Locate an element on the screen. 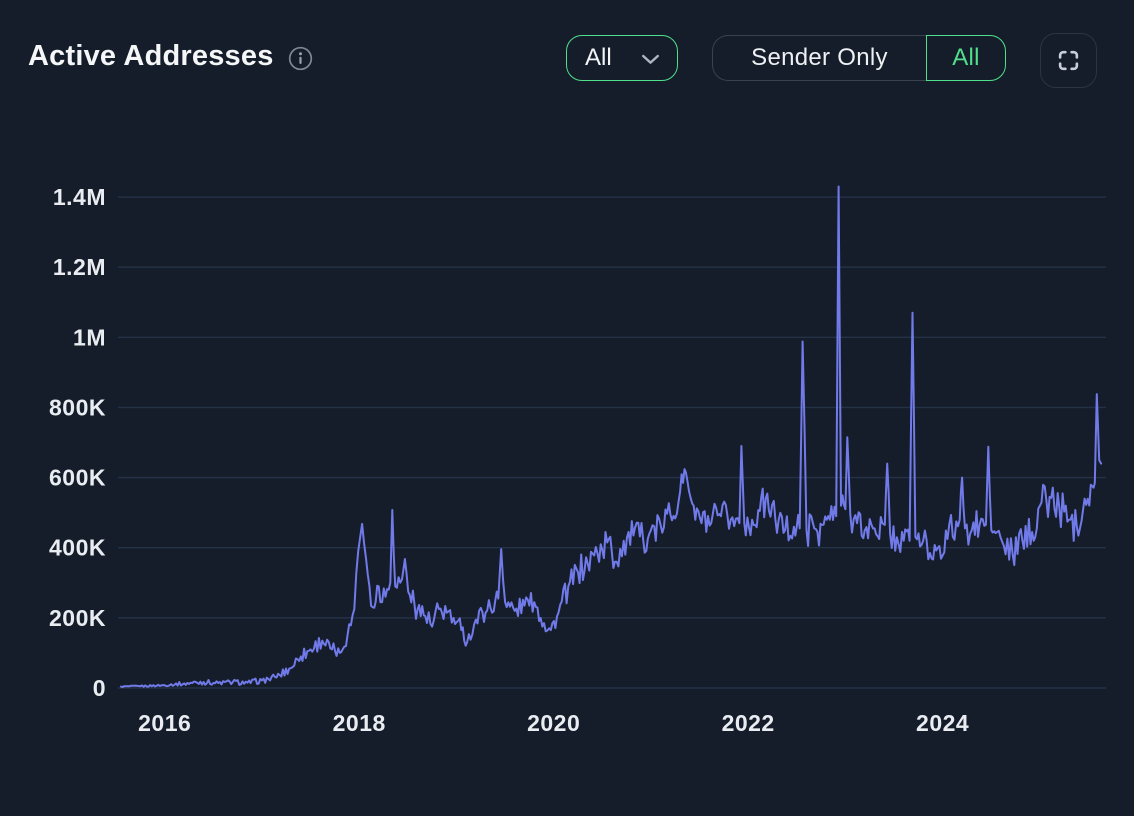  fullscreen-button is located at coordinates (1068, 60).